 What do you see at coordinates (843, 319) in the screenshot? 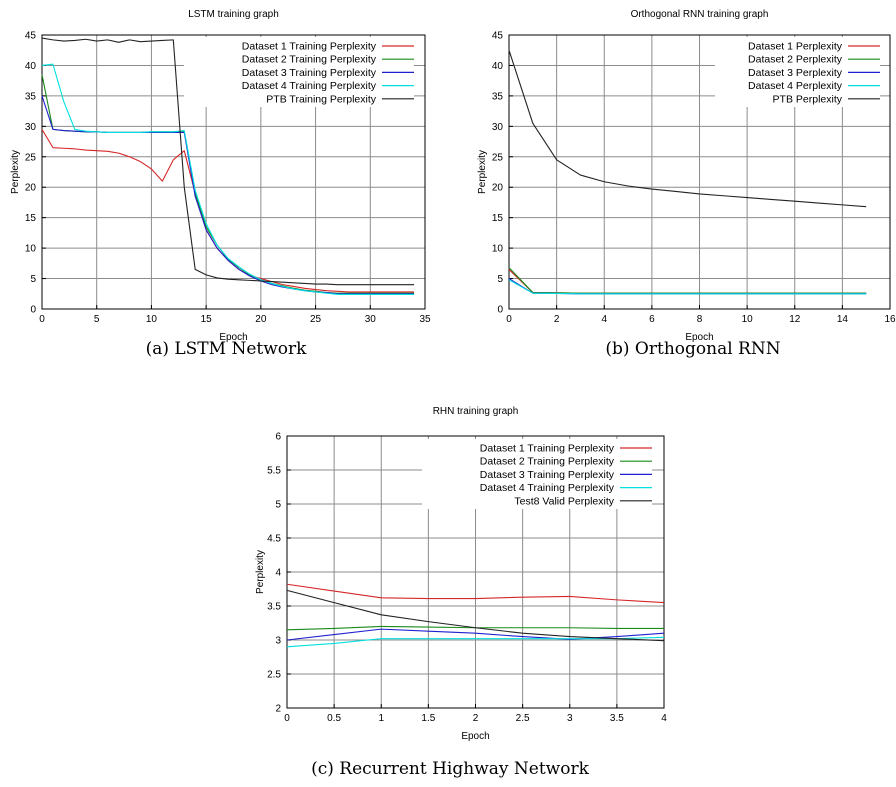
I see `x-tick-label: 14` at bounding box center [843, 319].